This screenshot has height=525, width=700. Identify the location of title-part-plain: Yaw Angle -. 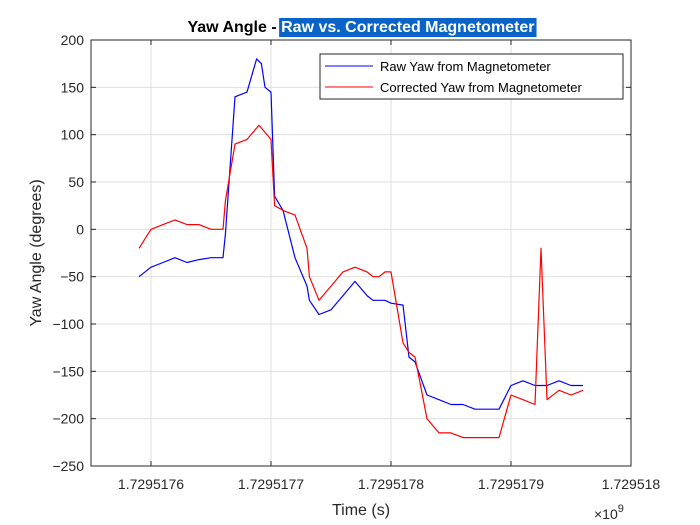
(234, 27).